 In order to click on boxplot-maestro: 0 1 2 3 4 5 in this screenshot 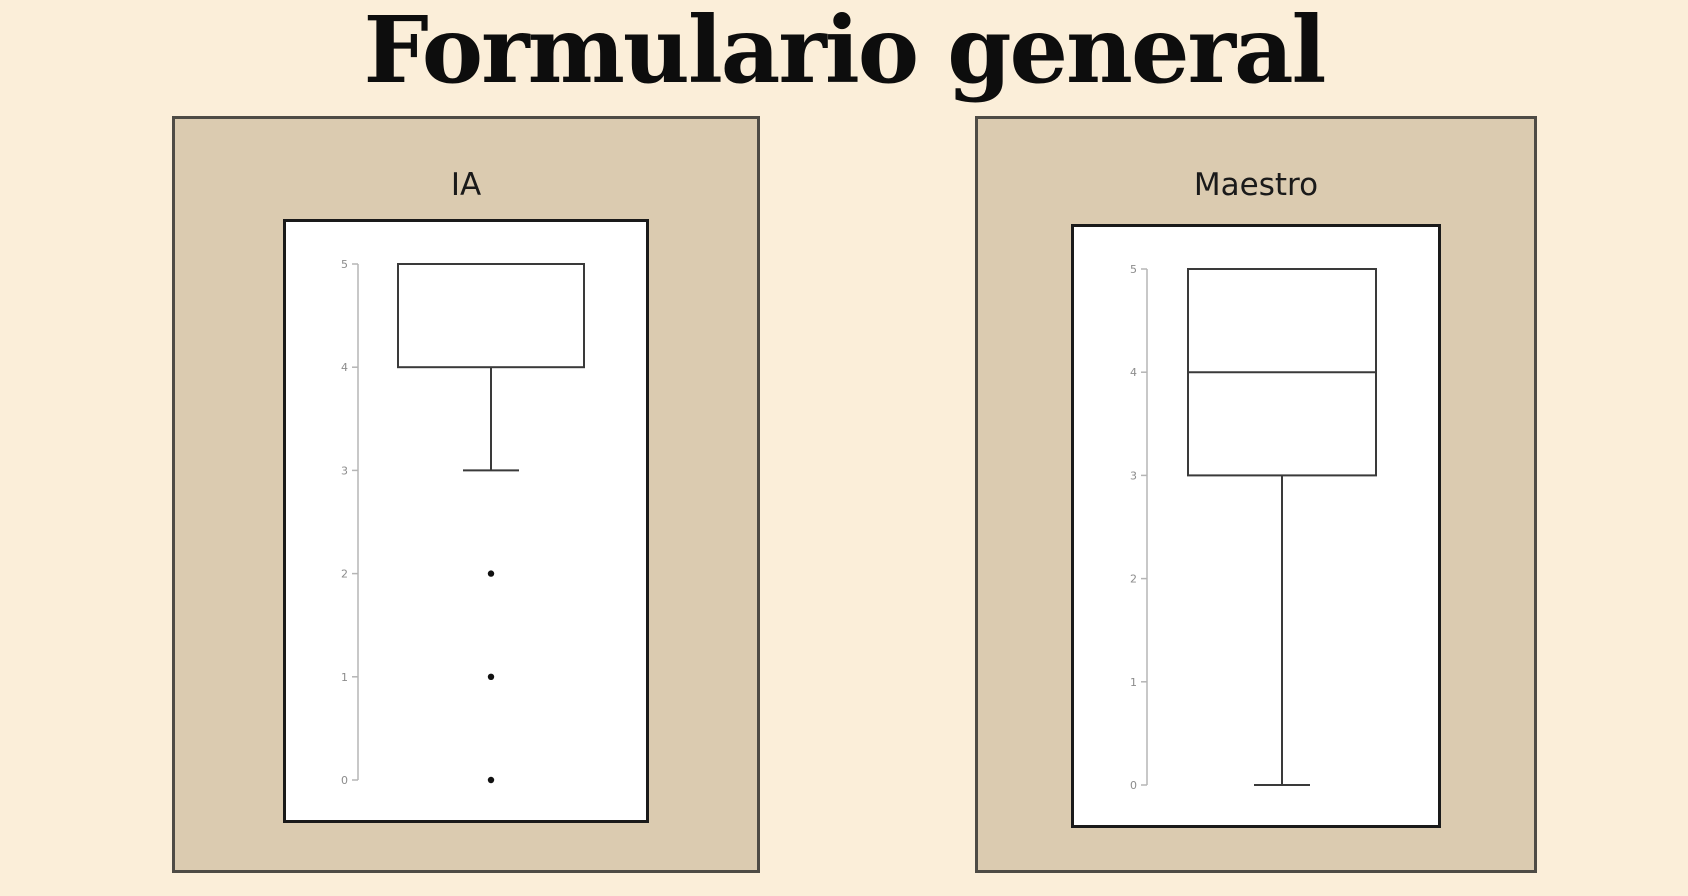, I will do `click(1253, 527)`.